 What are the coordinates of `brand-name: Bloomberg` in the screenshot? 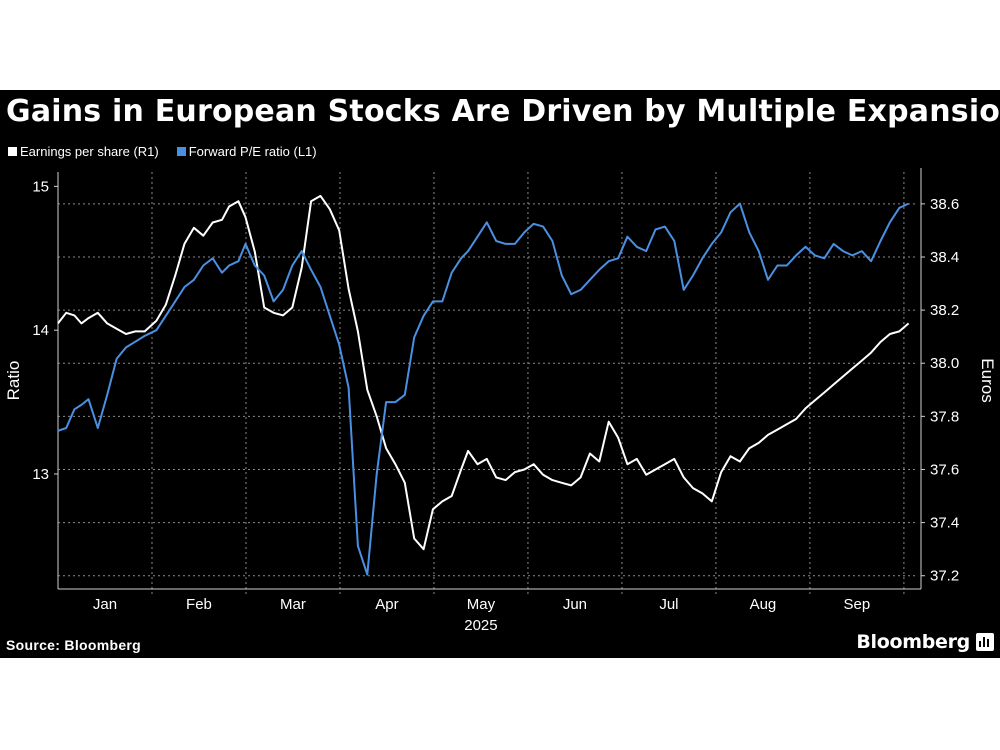 It's located at (913, 642).